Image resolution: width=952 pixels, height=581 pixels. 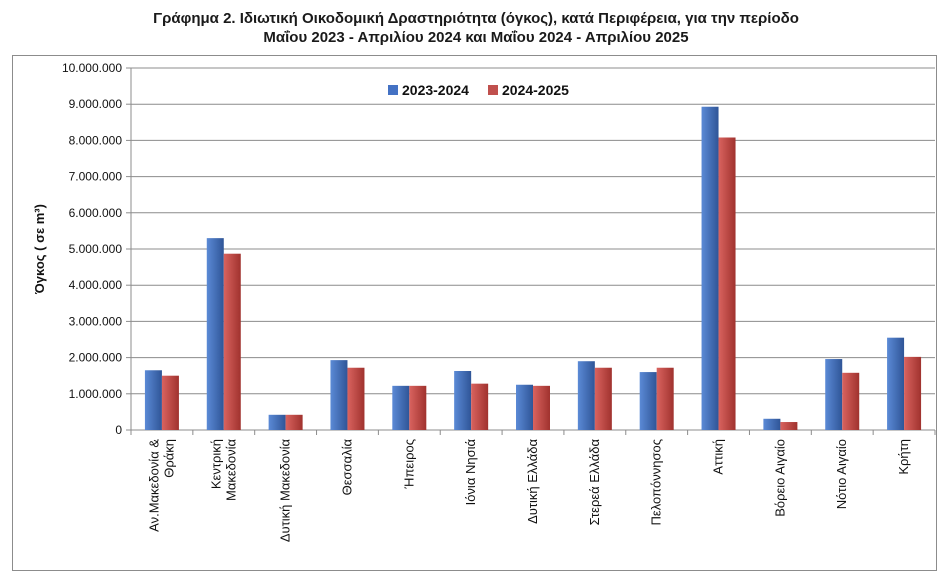 I want to click on y-tick-label: 7.000.000, so click(x=96, y=177).